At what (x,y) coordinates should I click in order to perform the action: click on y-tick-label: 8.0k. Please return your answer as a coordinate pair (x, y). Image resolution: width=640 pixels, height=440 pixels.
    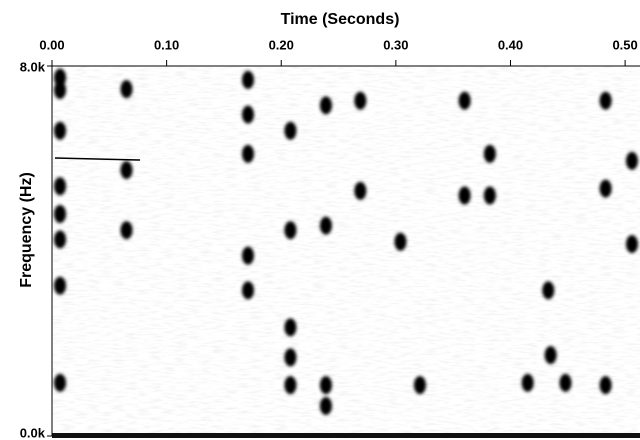
    Looking at the image, I should click on (33, 66).